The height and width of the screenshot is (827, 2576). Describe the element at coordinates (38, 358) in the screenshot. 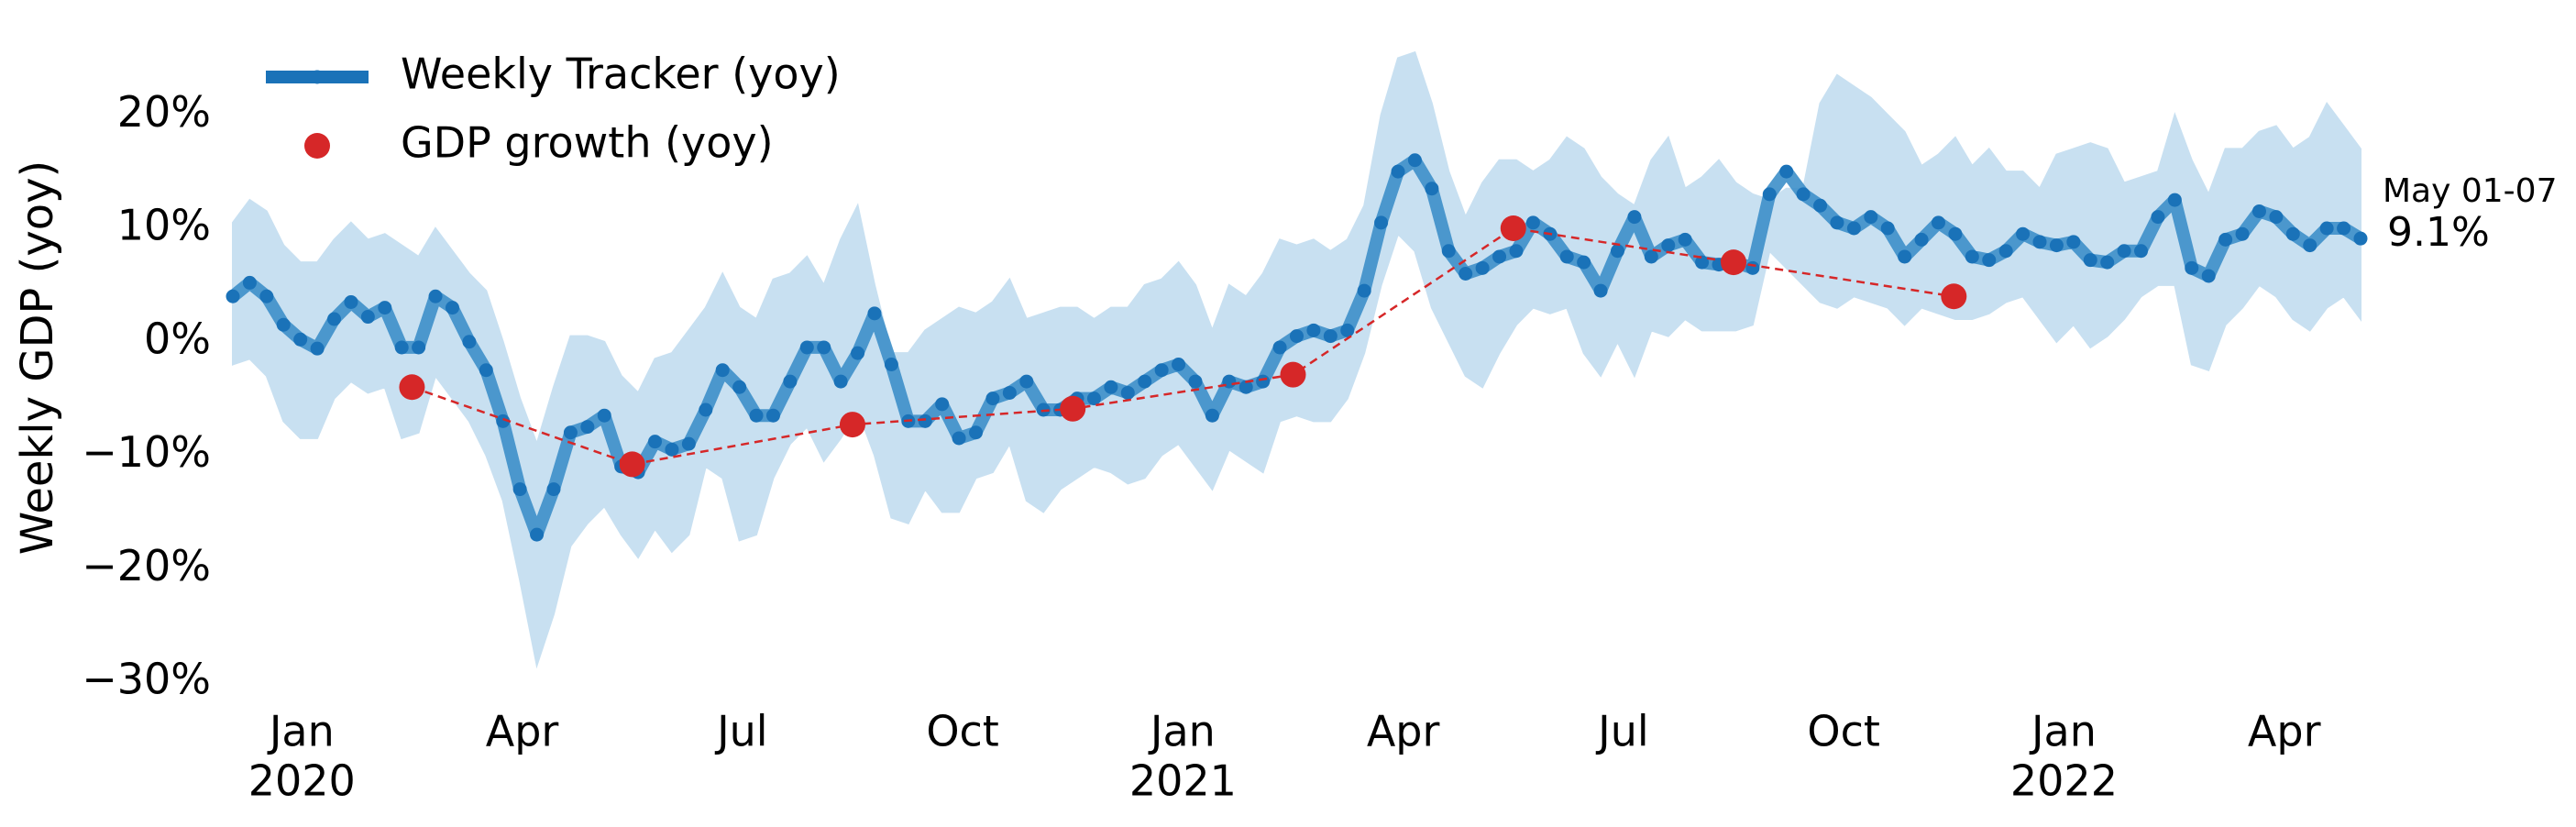

I see `y-axis-label: Weekly GDP (yoy)` at that location.